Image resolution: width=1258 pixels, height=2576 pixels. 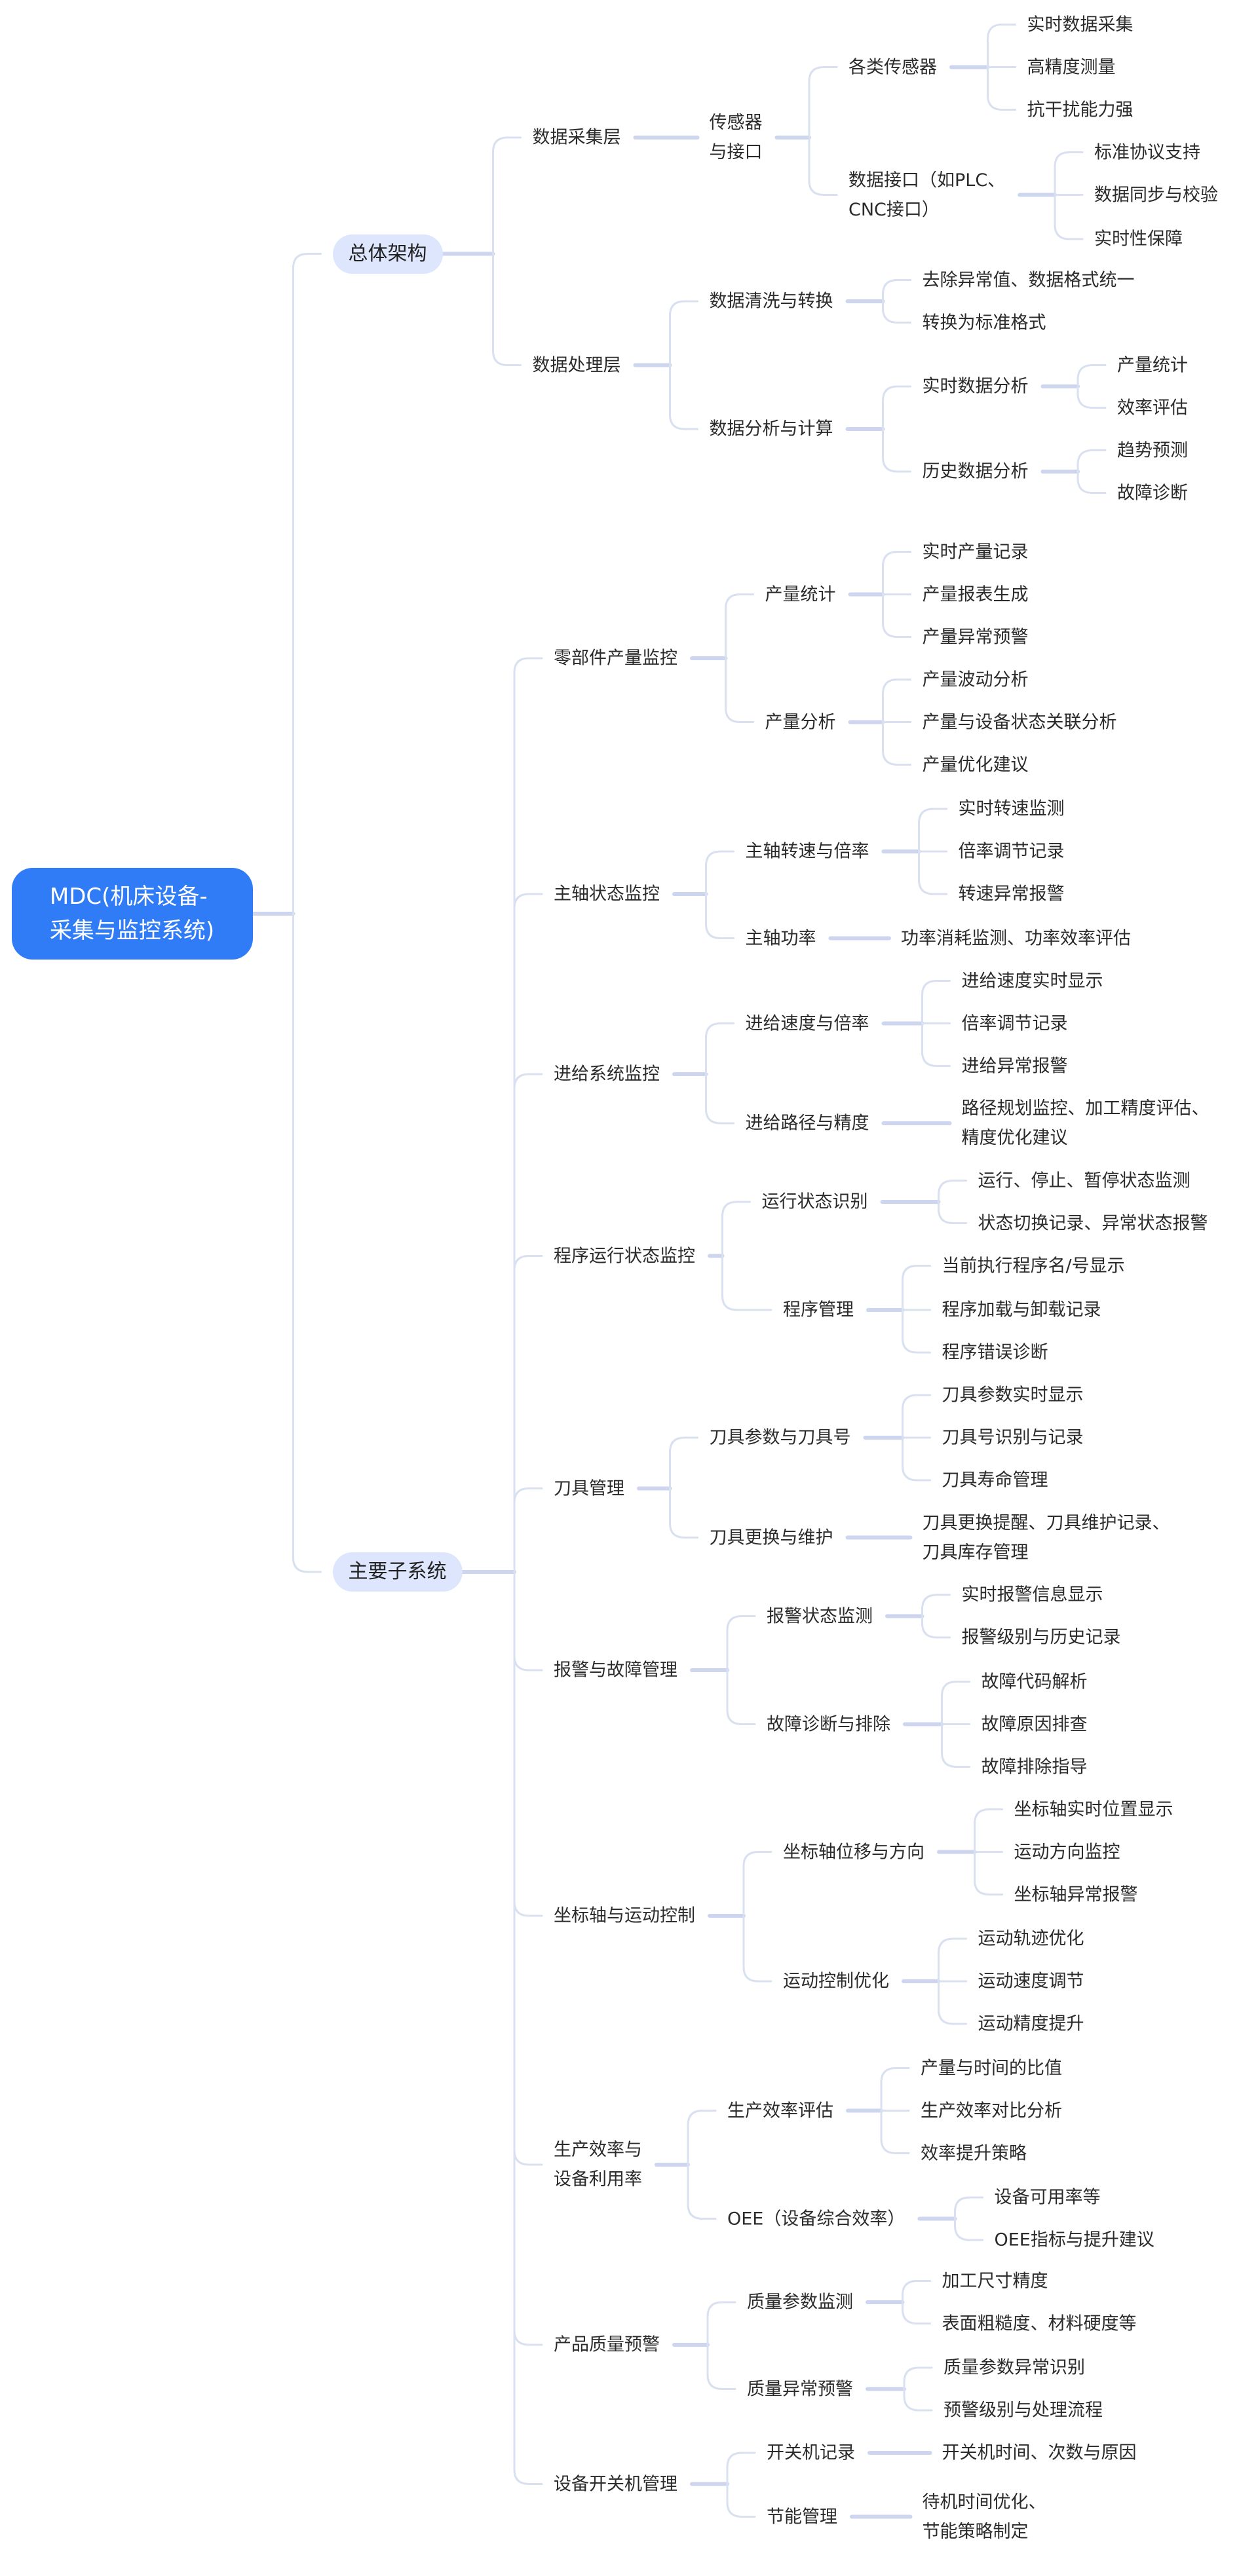 What do you see at coordinates (995, 2281) in the screenshot?
I see `leaf-node: 加工尺寸精度` at bounding box center [995, 2281].